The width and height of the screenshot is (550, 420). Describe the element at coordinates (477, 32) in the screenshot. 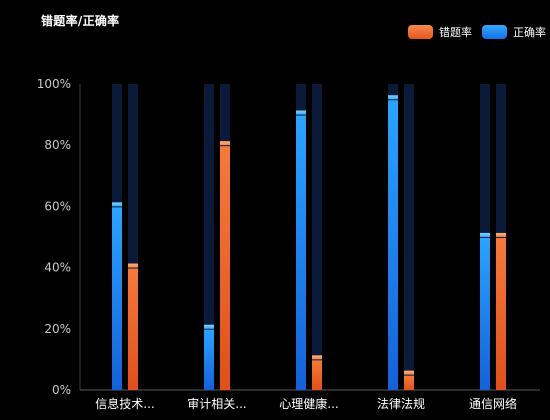

I see `legend: 错题率 正确率` at that location.